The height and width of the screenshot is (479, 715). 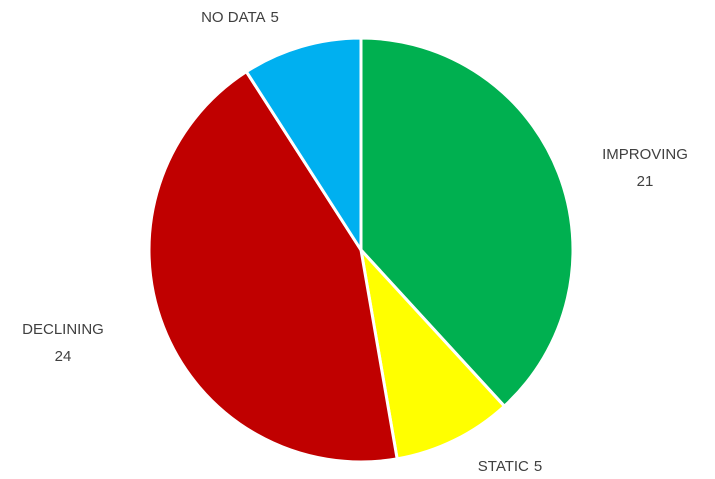 I want to click on slice-label: DECLINING 24, so click(x=63, y=343).